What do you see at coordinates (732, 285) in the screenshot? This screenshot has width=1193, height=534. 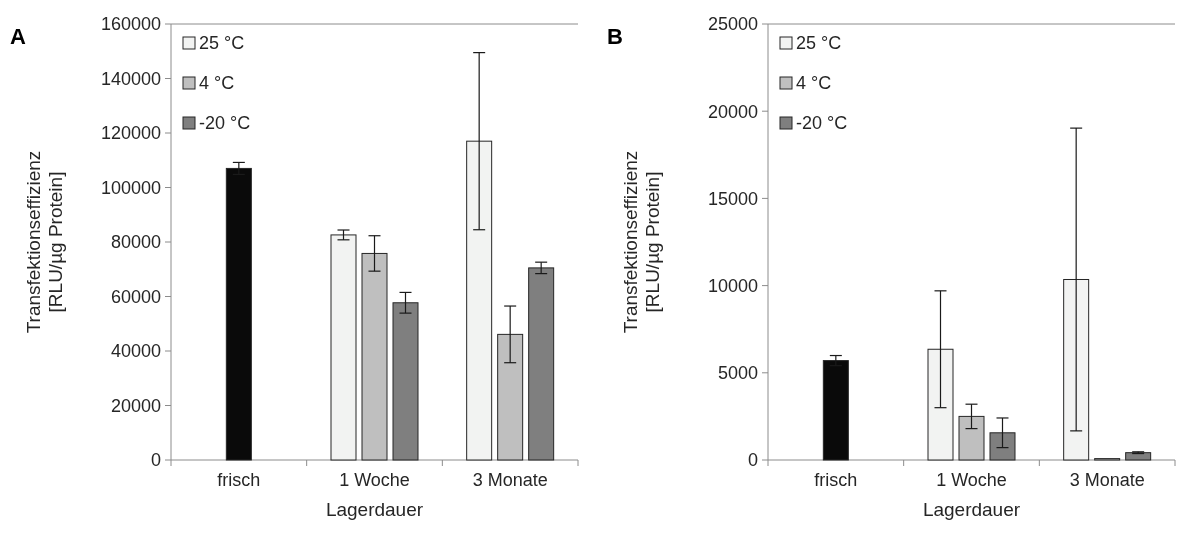 I see `y-tick-label: 10000` at bounding box center [732, 285].